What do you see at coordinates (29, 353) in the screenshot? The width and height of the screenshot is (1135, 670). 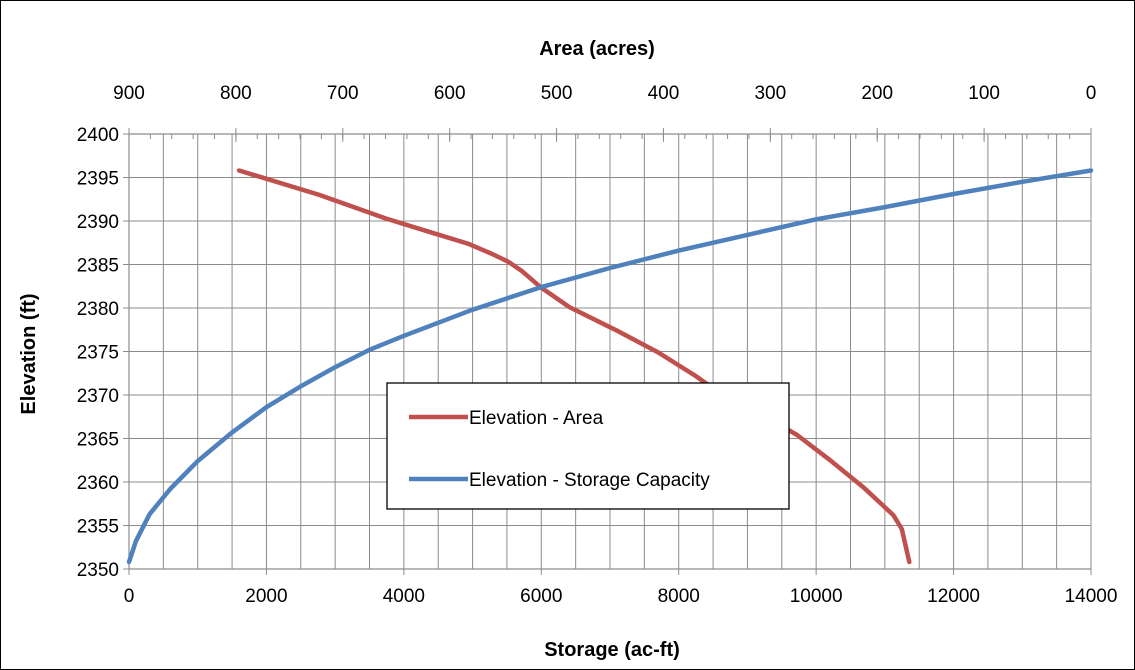 I see `y-axis-title: Elevation (ft)` at bounding box center [29, 353].